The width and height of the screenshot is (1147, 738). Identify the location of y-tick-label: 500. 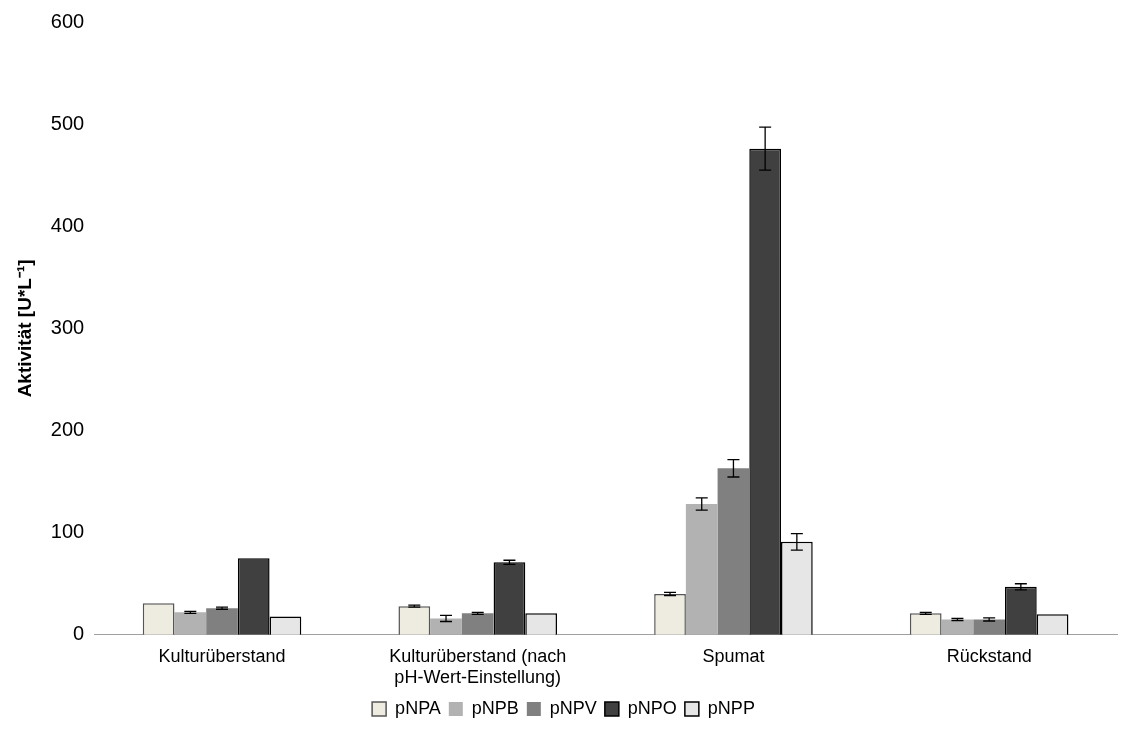
(67, 122).